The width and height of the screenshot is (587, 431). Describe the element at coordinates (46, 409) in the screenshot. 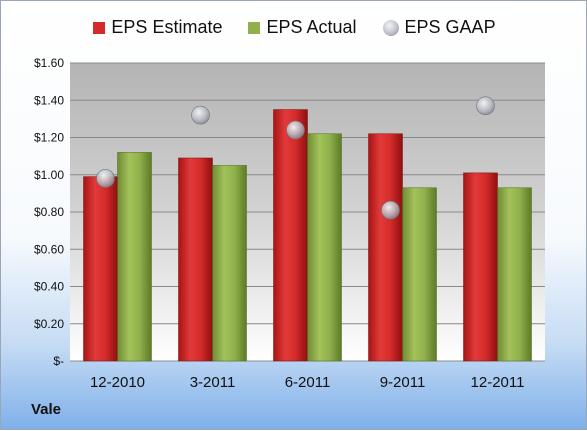

I see `company-label: Vale` at that location.